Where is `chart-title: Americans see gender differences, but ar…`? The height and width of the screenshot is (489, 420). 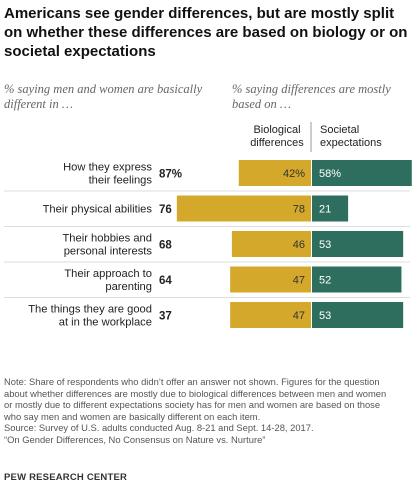 chart-title: Americans see gender differences, but ar… is located at coordinates (206, 32).